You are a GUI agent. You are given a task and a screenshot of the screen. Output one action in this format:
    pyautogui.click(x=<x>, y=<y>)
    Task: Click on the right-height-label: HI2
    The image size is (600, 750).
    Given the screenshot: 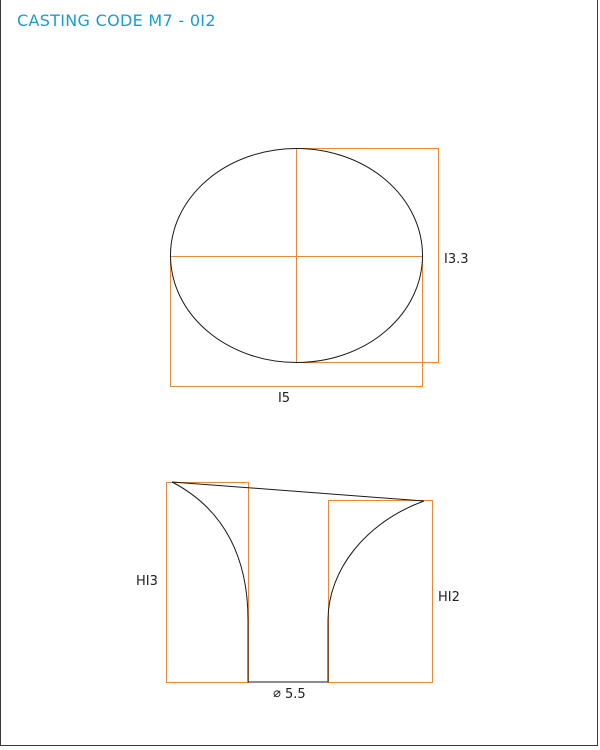 What is the action you would take?
    pyautogui.click(x=449, y=597)
    